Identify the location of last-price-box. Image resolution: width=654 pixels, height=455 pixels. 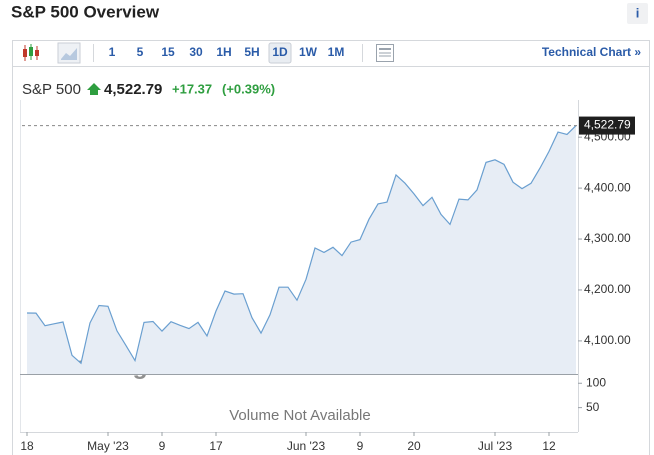
(607, 125).